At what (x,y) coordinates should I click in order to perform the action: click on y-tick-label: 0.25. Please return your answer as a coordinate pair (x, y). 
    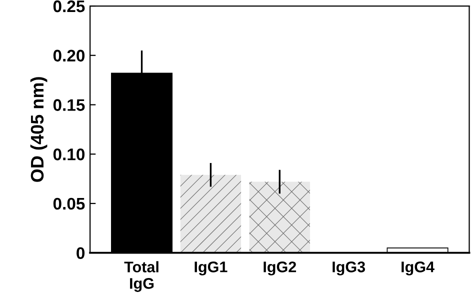
    Looking at the image, I should click on (69, 6).